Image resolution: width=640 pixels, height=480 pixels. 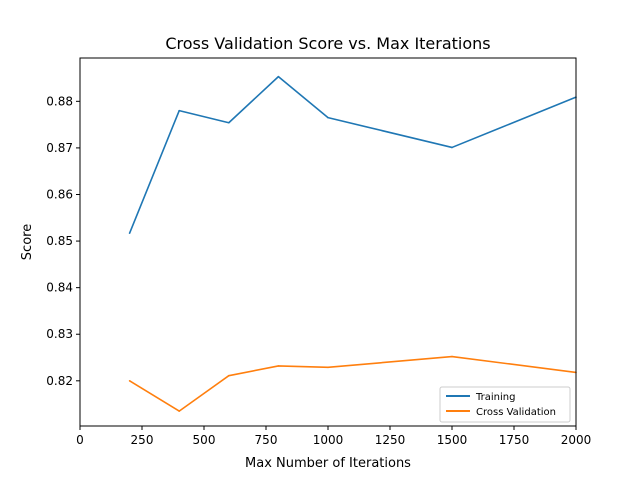 I want to click on x-tick-label: 1000, so click(x=328, y=440).